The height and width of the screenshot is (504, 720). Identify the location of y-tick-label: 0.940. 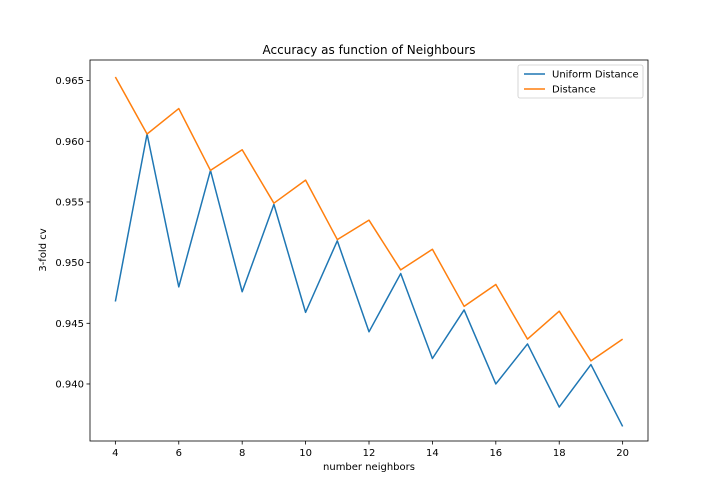
(69, 384).